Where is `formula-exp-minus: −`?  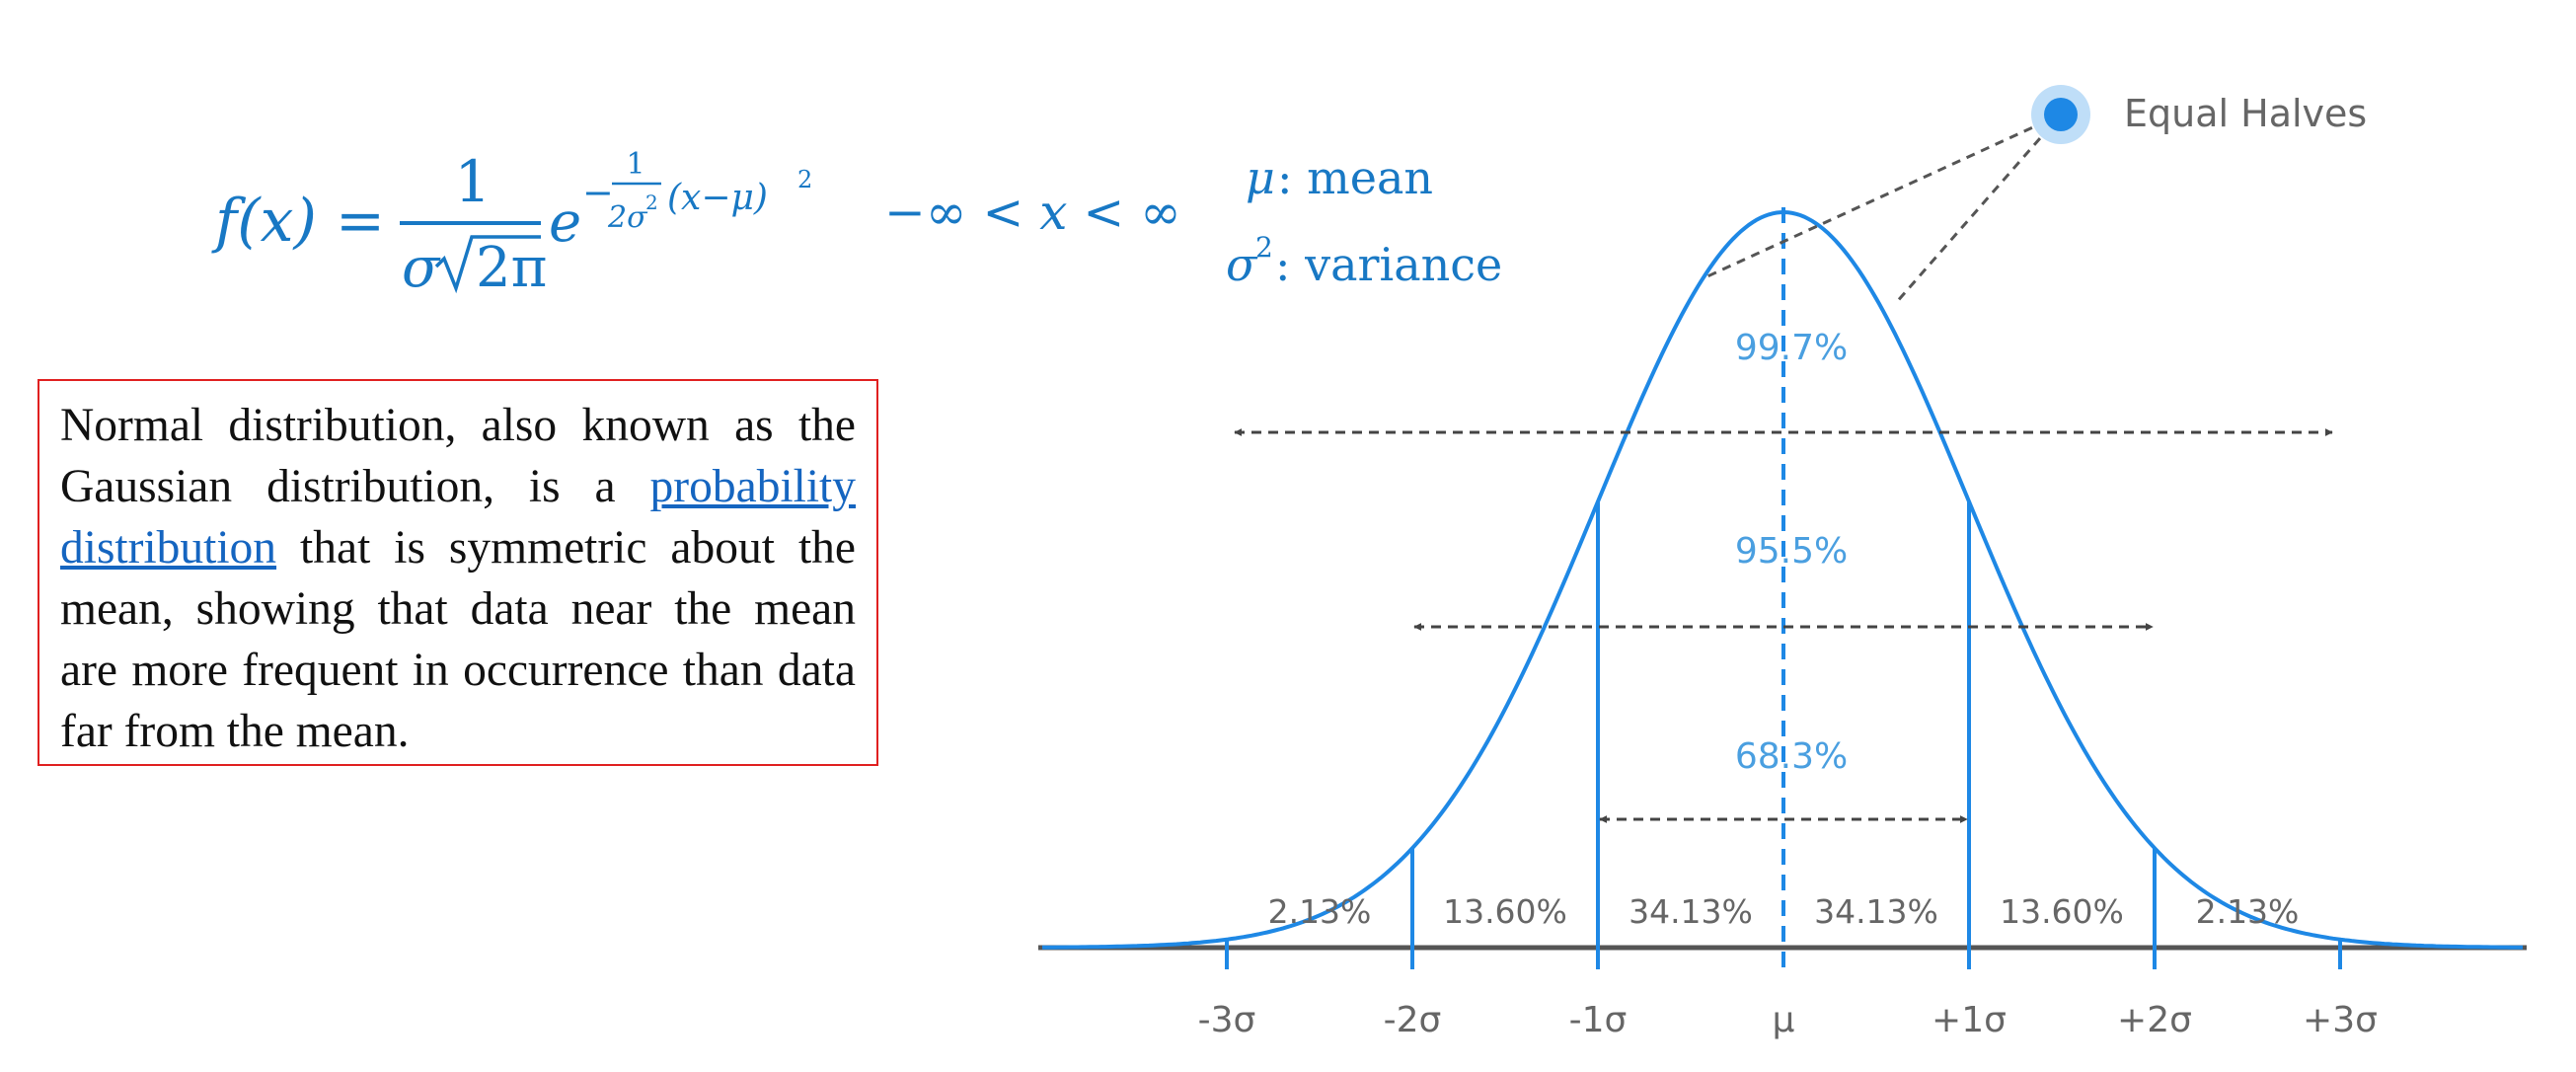 formula-exp-minus: − is located at coordinates (598, 193).